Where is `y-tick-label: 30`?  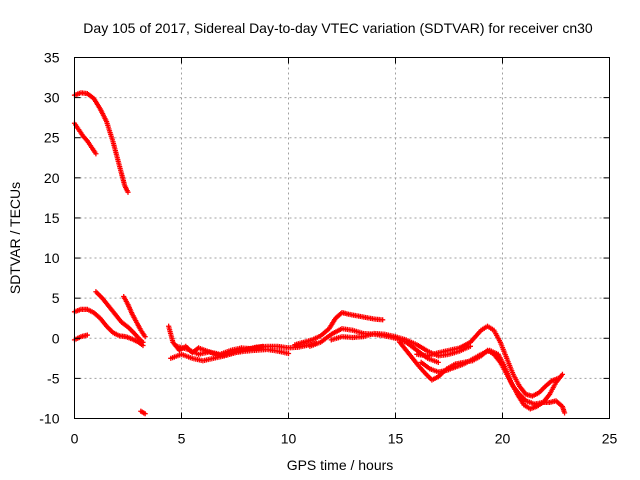 y-tick-label: 30 is located at coordinates (52, 98).